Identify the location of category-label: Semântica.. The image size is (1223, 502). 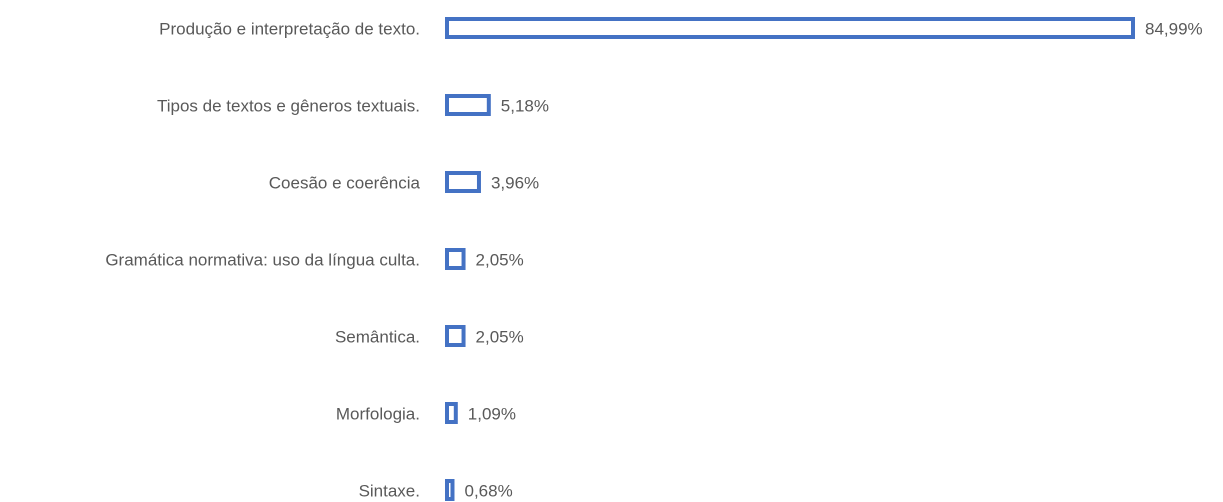
(377, 336).